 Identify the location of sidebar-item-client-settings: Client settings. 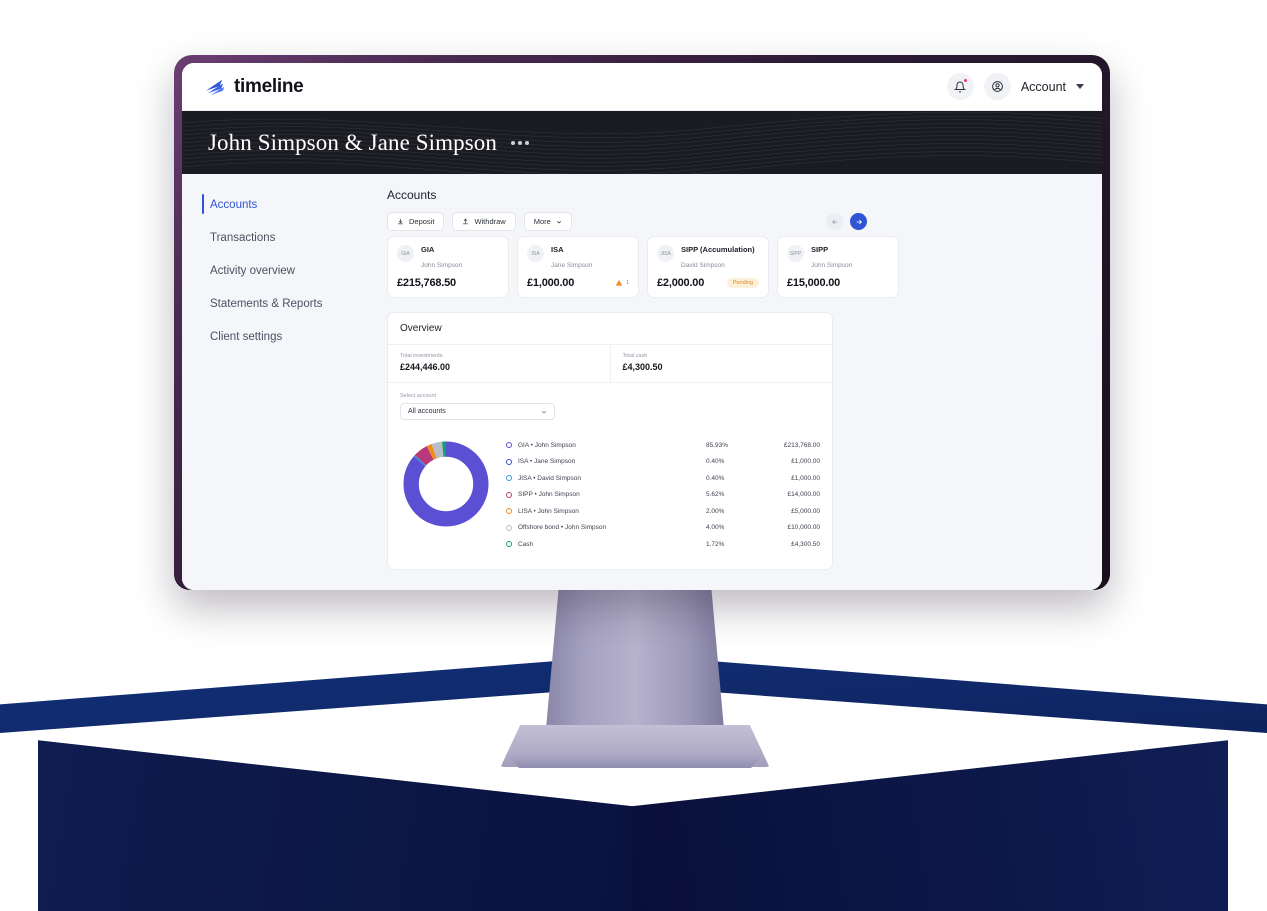
(284, 336).